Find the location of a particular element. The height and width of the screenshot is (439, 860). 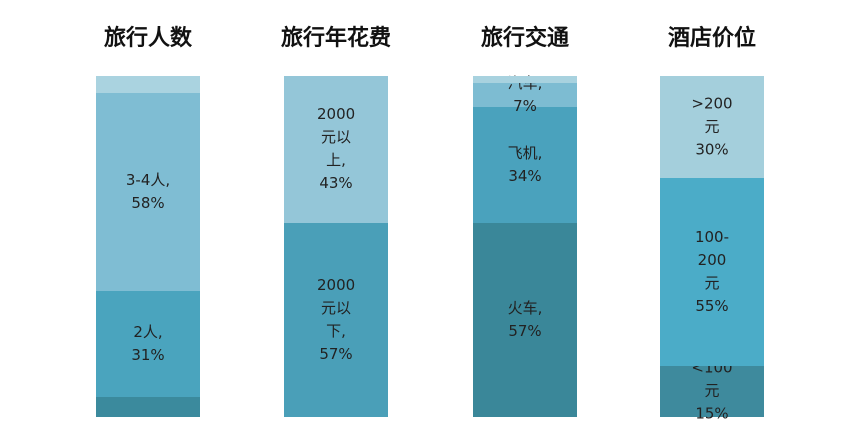

segment-label: 3-4人, 58% is located at coordinates (148, 192).